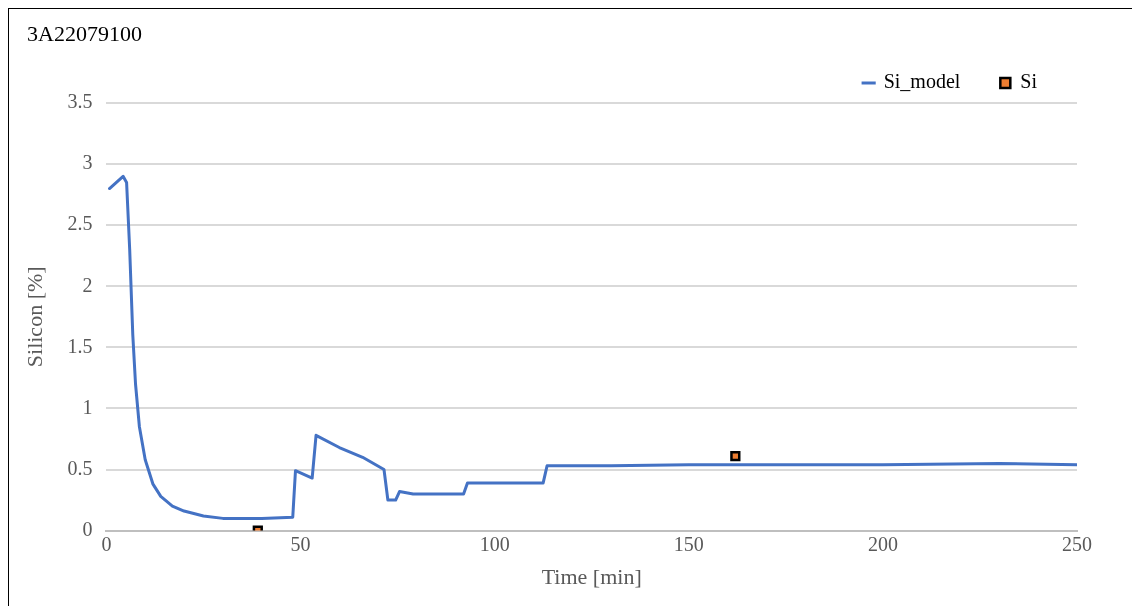  Describe the element at coordinates (1029, 81) in the screenshot. I see `legend-label: Si` at that location.